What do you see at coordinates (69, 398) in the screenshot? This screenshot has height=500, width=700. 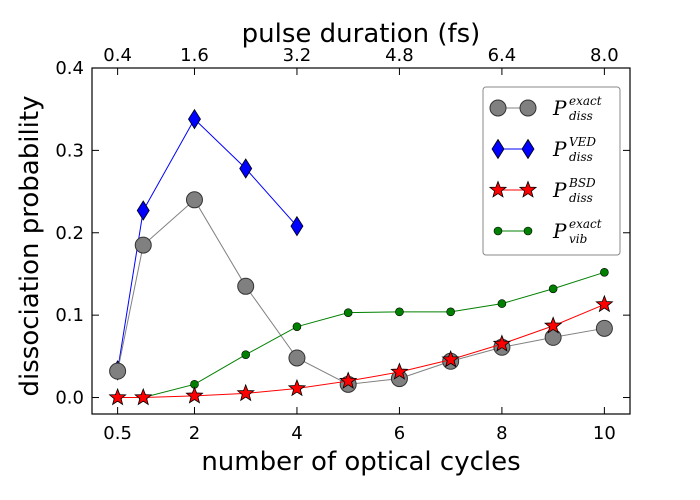 I see `y-tick-label: 0.0` at bounding box center [69, 398].